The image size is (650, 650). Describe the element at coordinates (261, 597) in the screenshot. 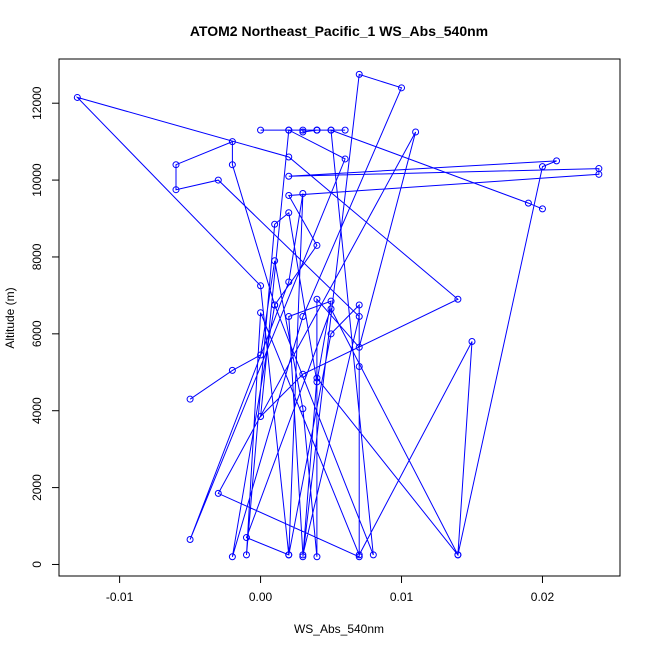

I see `x-tick-label: 0.00` at that location.